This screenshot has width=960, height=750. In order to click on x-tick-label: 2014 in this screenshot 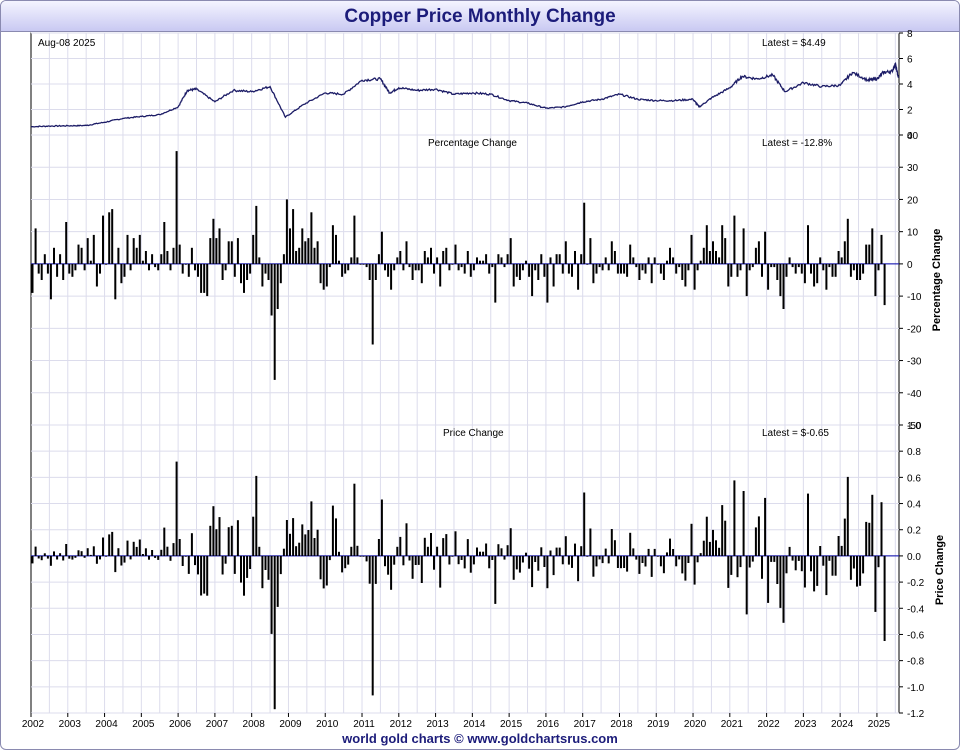, I will do `click(474, 724)`.